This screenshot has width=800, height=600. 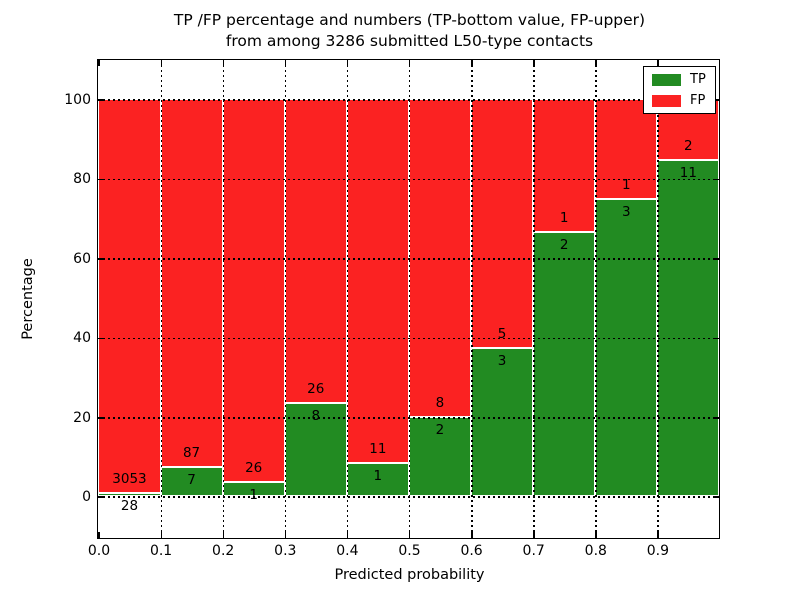 I want to click on x-tick-label: 0.1, so click(x=161, y=551).